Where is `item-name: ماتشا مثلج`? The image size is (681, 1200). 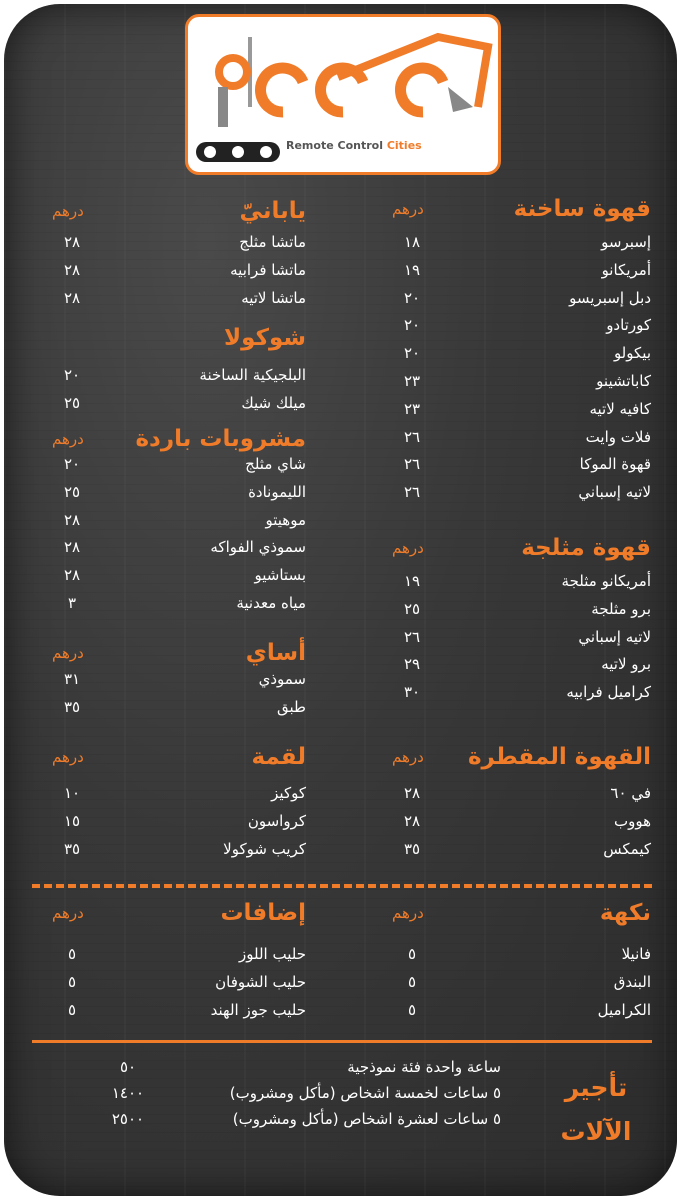
item-name: ماتشا مثلج is located at coordinates (272, 242).